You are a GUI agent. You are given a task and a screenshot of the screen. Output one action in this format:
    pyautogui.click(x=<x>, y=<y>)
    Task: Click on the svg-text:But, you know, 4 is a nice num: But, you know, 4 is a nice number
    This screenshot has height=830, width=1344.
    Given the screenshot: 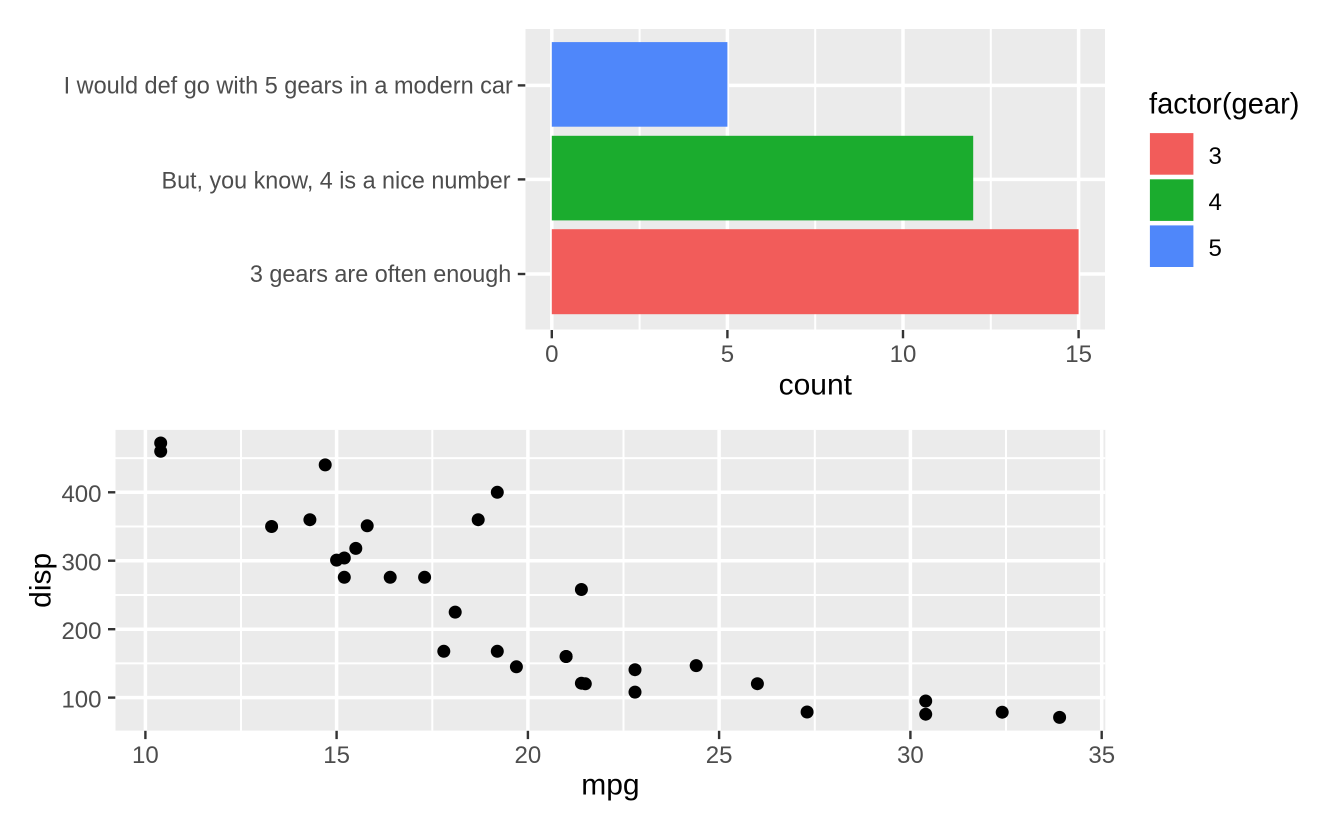 What is the action you would take?
    pyautogui.click(x=336, y=181)
    